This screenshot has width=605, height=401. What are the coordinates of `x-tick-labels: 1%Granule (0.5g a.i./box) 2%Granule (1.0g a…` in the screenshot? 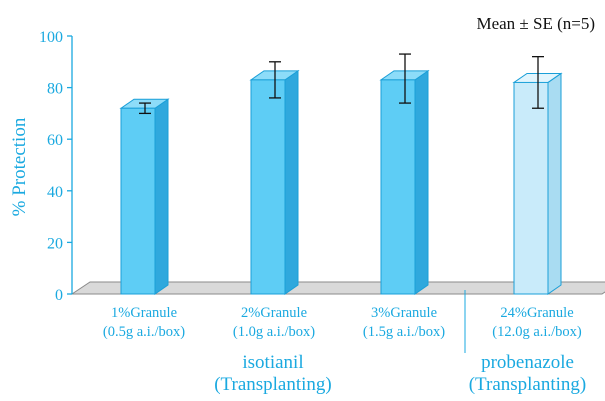 It's located at (342, 322).